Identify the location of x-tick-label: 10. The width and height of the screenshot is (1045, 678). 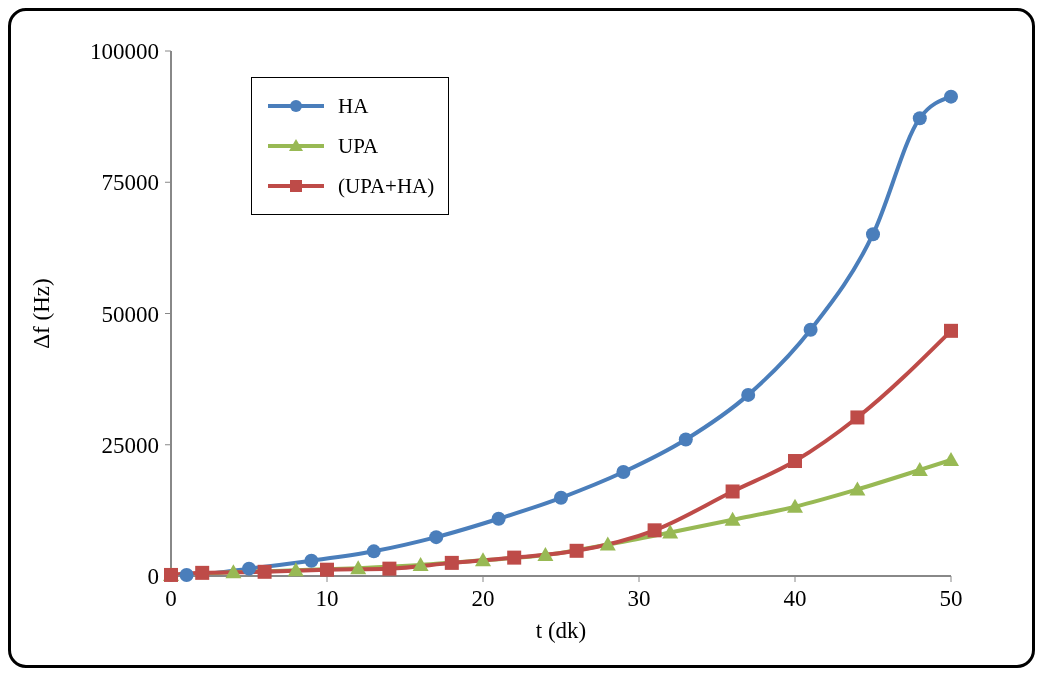
(327, 599).